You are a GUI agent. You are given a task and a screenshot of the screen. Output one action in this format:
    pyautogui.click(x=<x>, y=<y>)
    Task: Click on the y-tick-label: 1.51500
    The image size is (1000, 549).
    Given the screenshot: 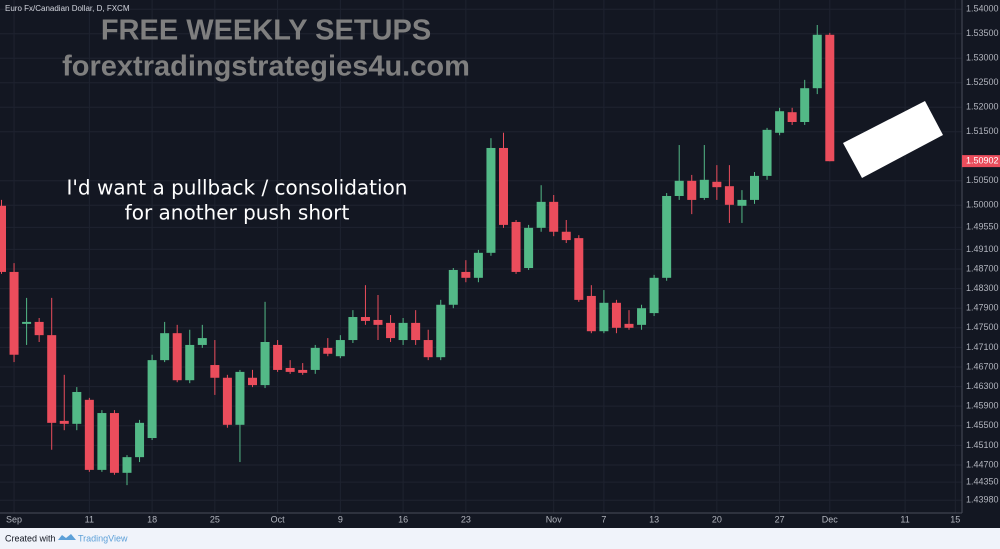 What is the action you would take?
    pyautogui.click(x=982, y=131)
    